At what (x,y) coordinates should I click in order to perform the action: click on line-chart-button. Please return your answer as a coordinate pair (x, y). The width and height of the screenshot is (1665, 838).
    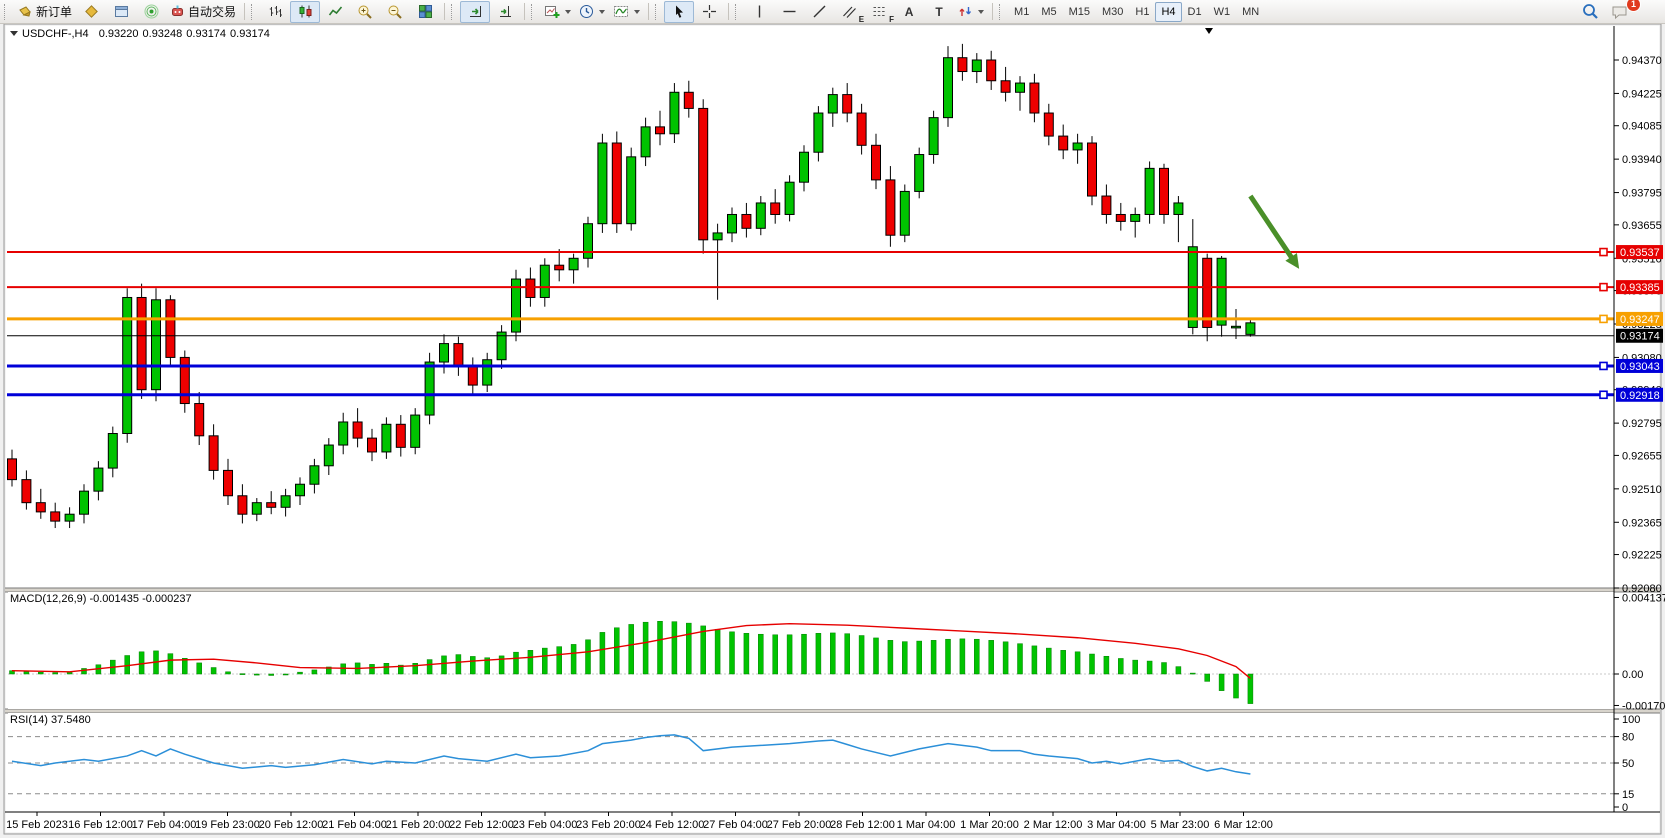
    Looking at the image, I should click on (335, 12).